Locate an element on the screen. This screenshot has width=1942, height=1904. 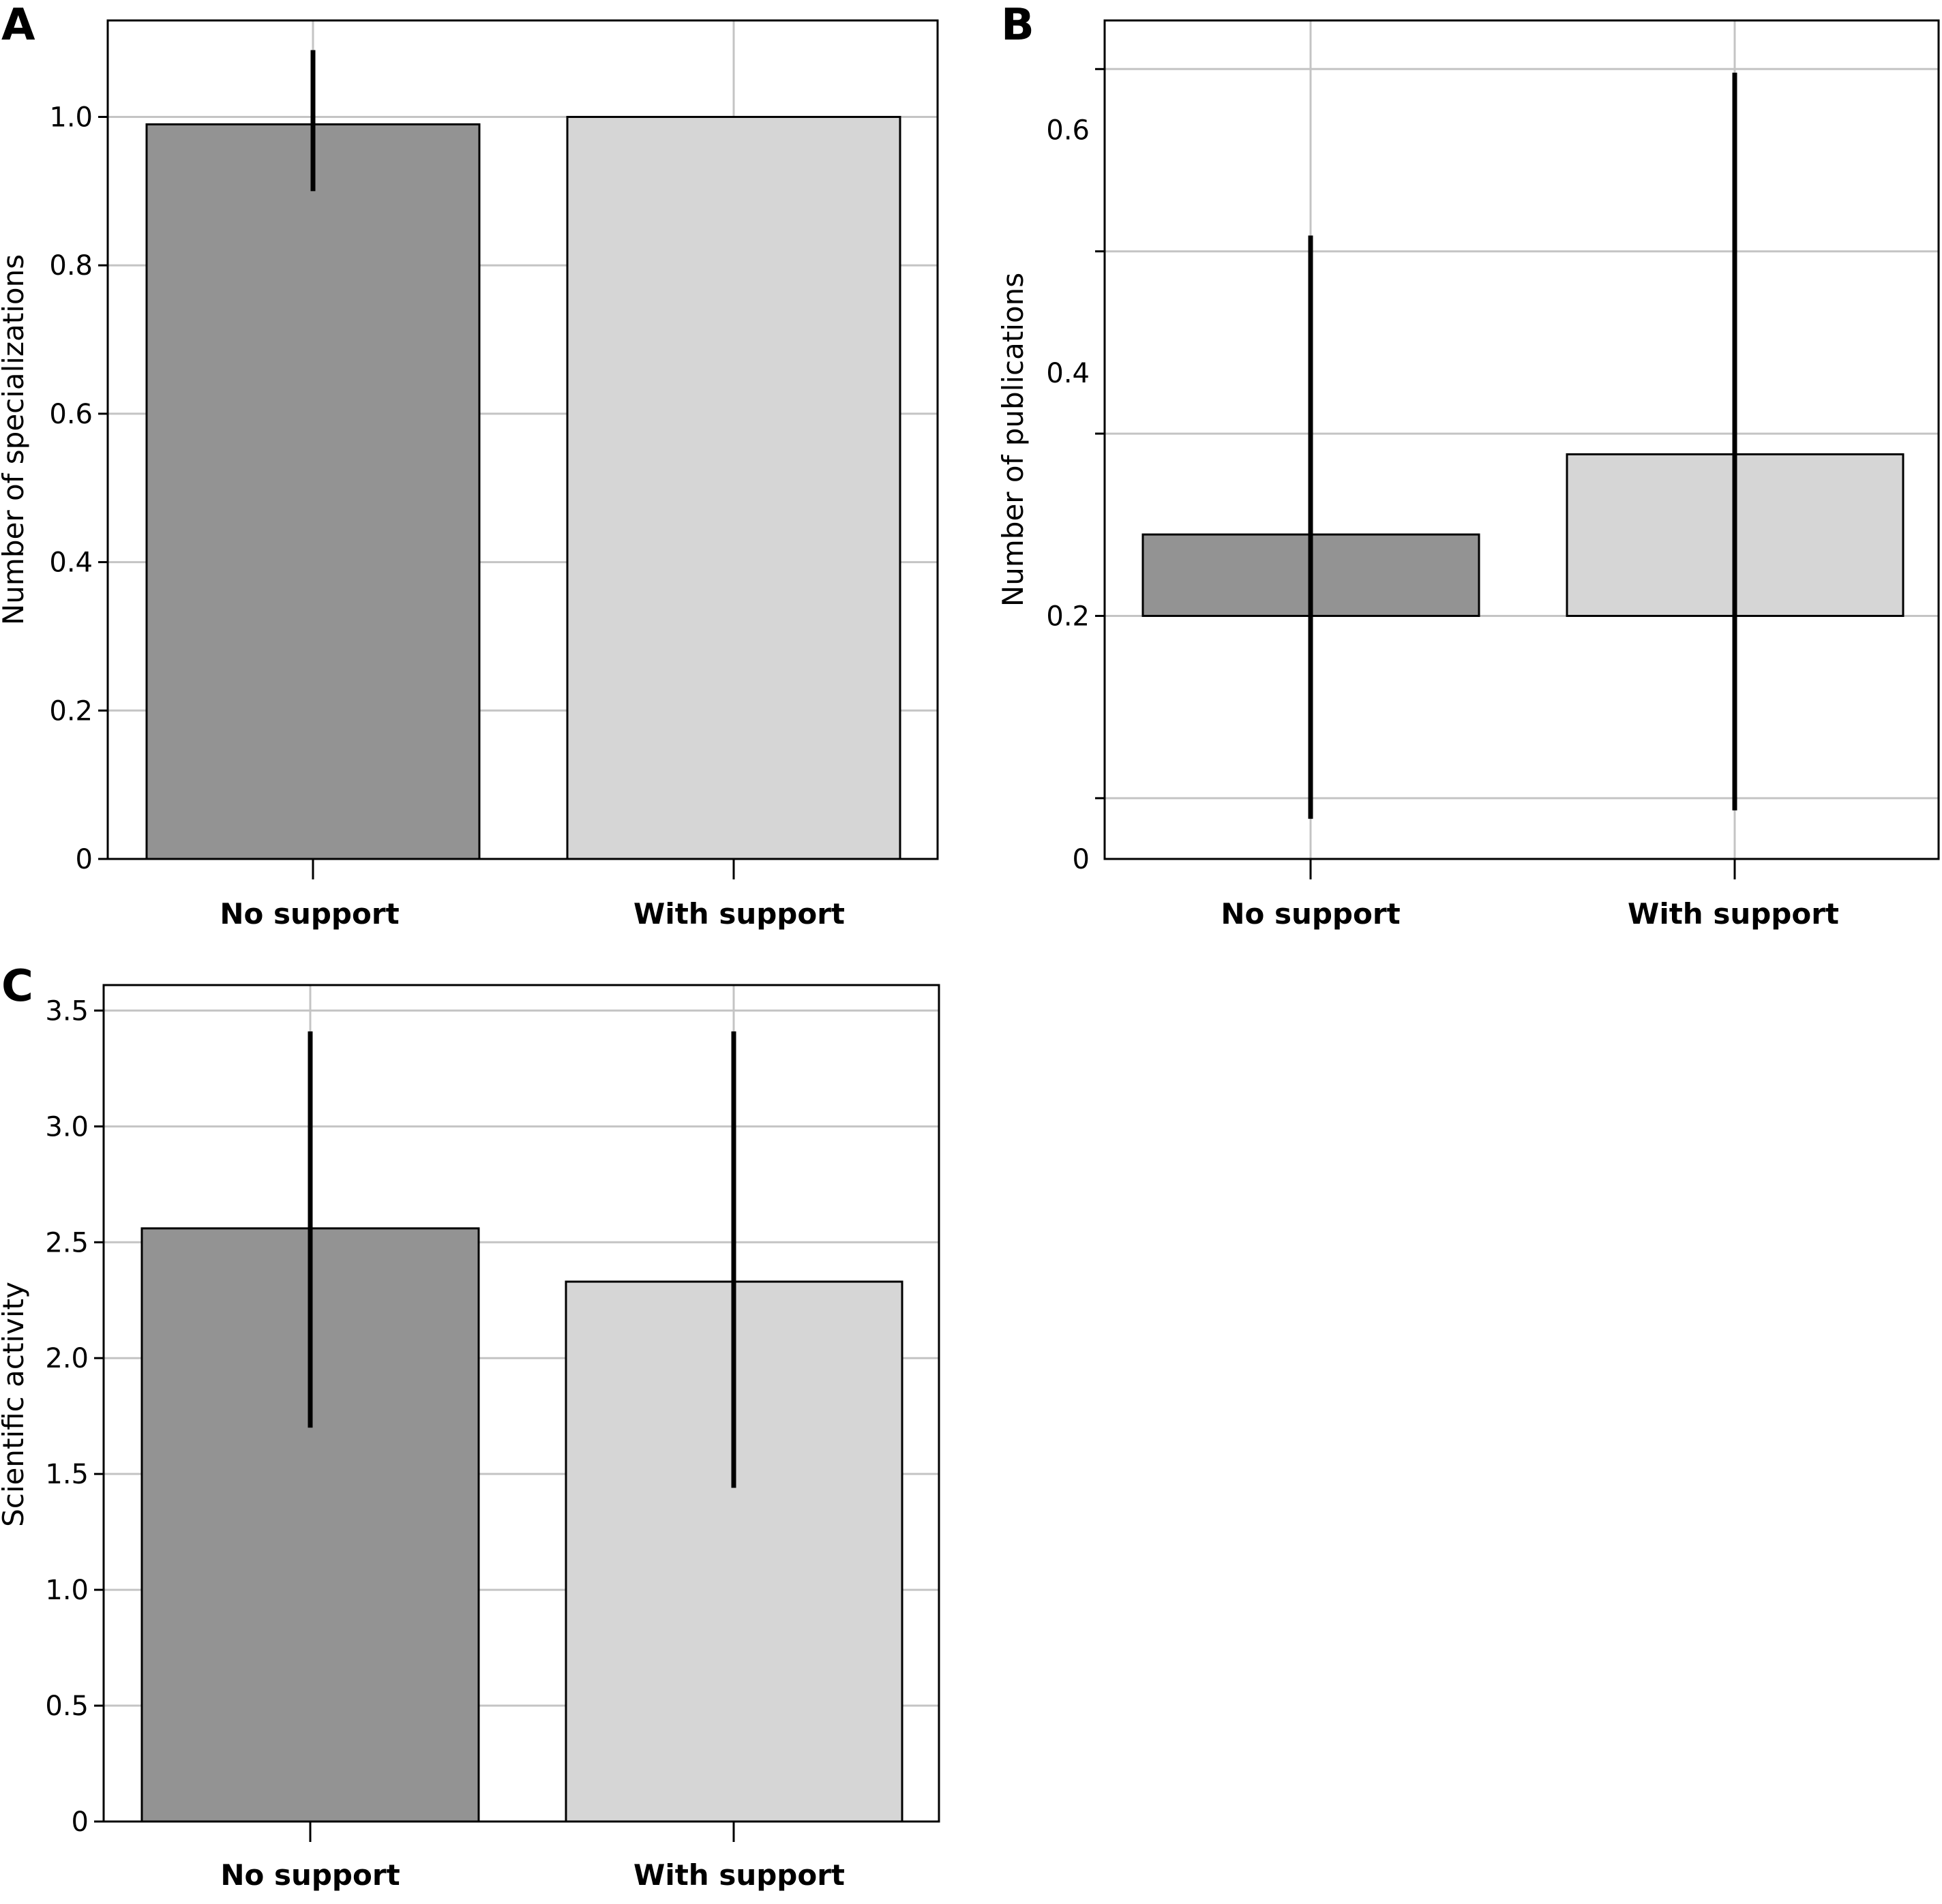
panel-a-x-tick-label-no-support: No support is located at coordinates (309, 914).